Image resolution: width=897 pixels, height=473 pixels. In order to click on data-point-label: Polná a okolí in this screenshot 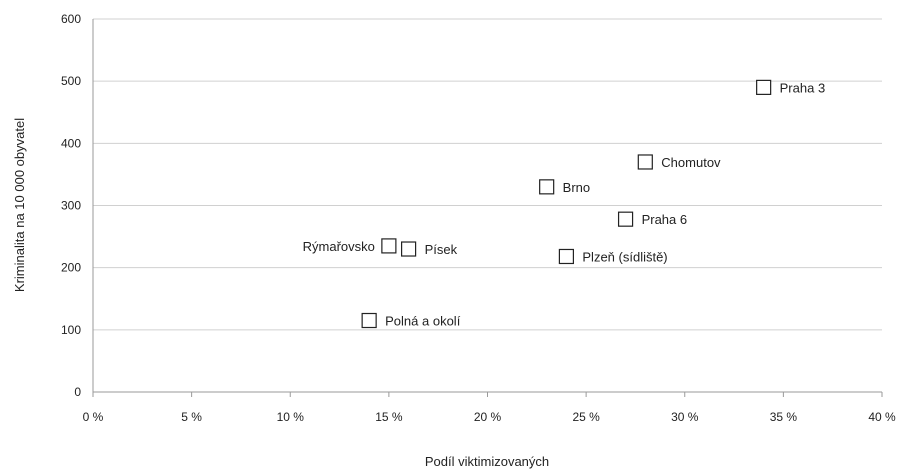, I will do `click(423, 321)`.